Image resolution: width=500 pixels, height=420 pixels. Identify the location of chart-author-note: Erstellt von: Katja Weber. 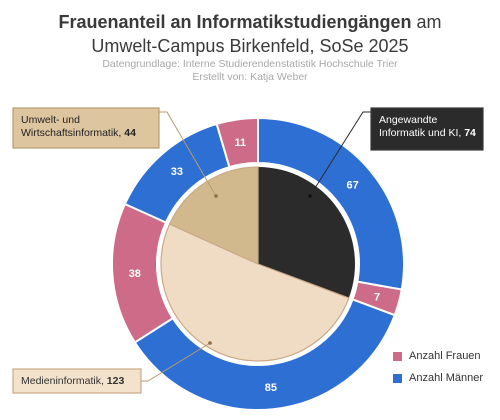
(250, 77).